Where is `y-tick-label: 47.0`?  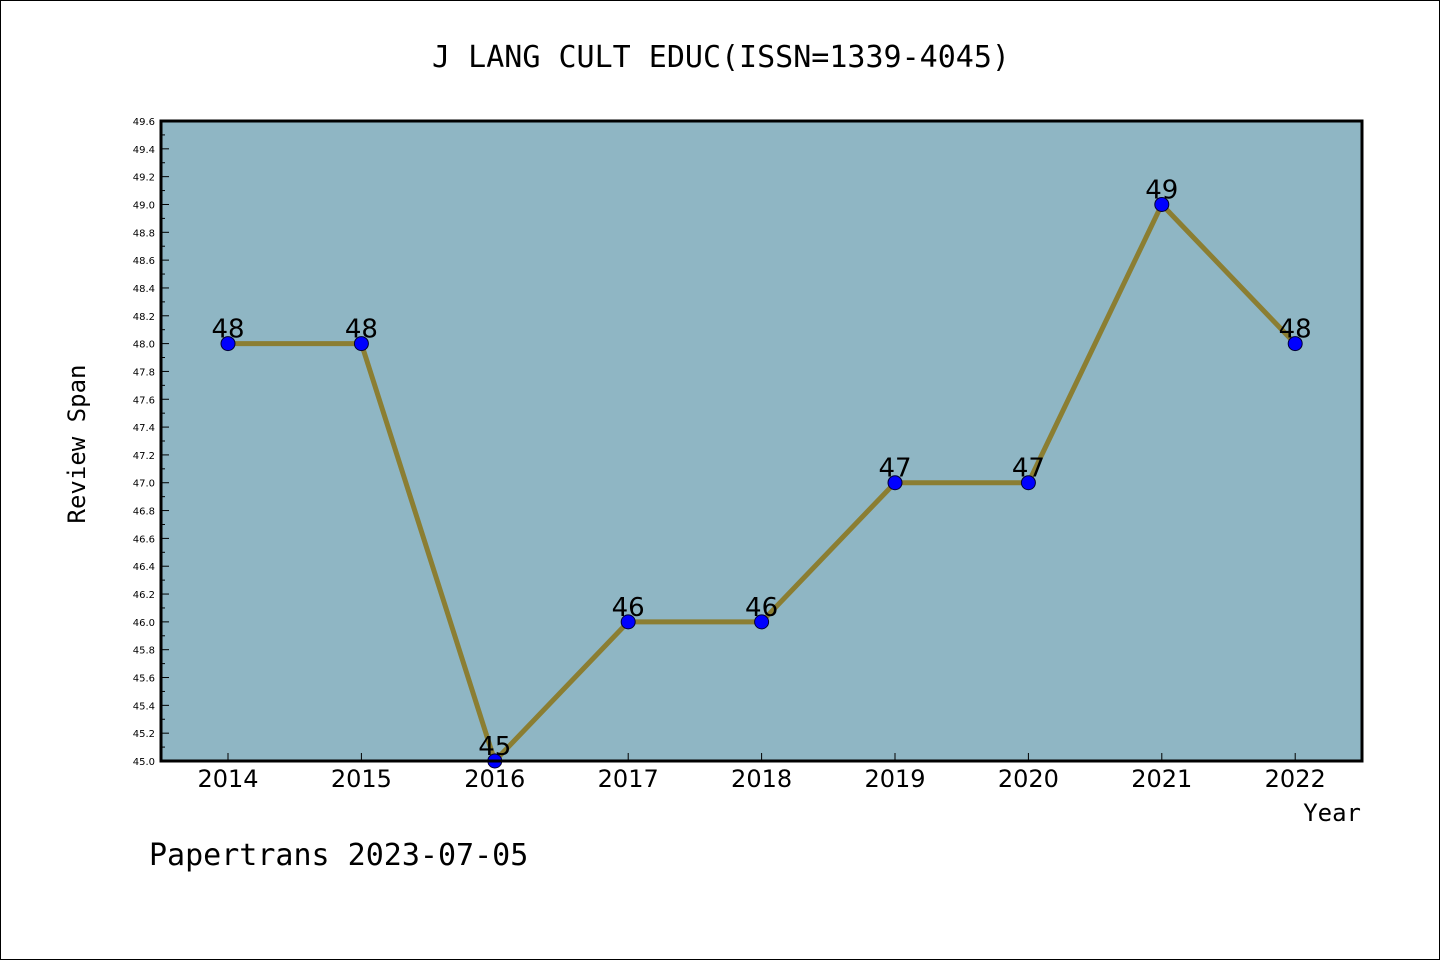 y-tick-label: 47.0 is located at coordinates (144, 484).